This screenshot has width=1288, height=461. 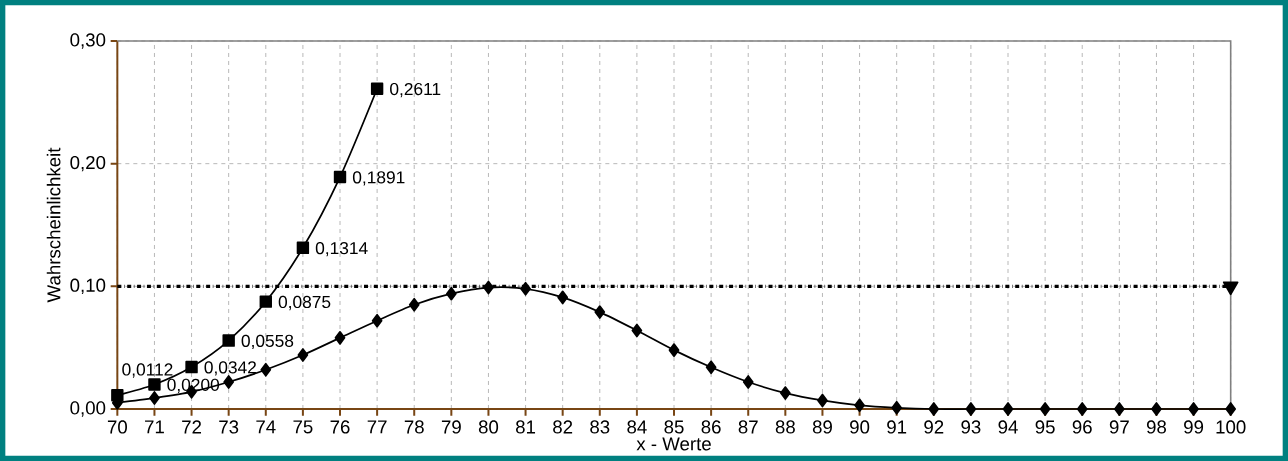 I want to click on y-tick-label: 0,30, so click(x=88, y=41).